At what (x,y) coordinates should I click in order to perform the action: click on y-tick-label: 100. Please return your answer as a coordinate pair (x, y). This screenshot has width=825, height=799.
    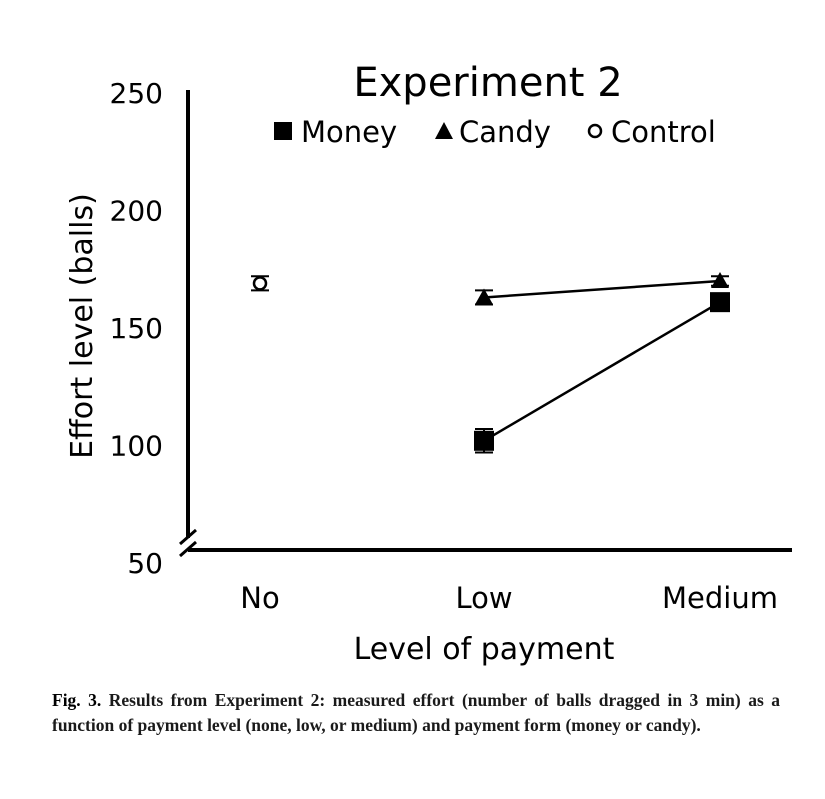
    Looking at the image, I should click on (136, 446).